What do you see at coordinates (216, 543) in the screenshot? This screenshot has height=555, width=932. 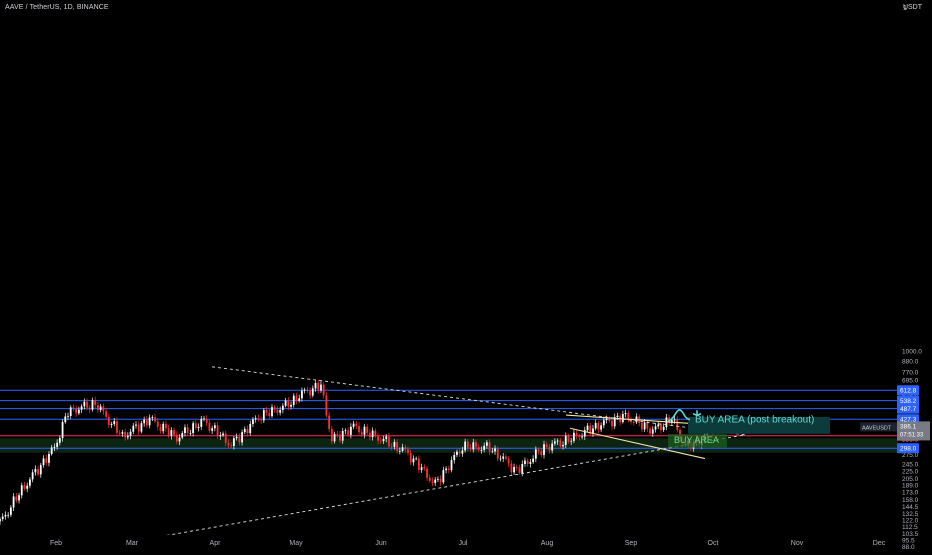 I see `month-label: Apr` at bounding box center [216, 543].